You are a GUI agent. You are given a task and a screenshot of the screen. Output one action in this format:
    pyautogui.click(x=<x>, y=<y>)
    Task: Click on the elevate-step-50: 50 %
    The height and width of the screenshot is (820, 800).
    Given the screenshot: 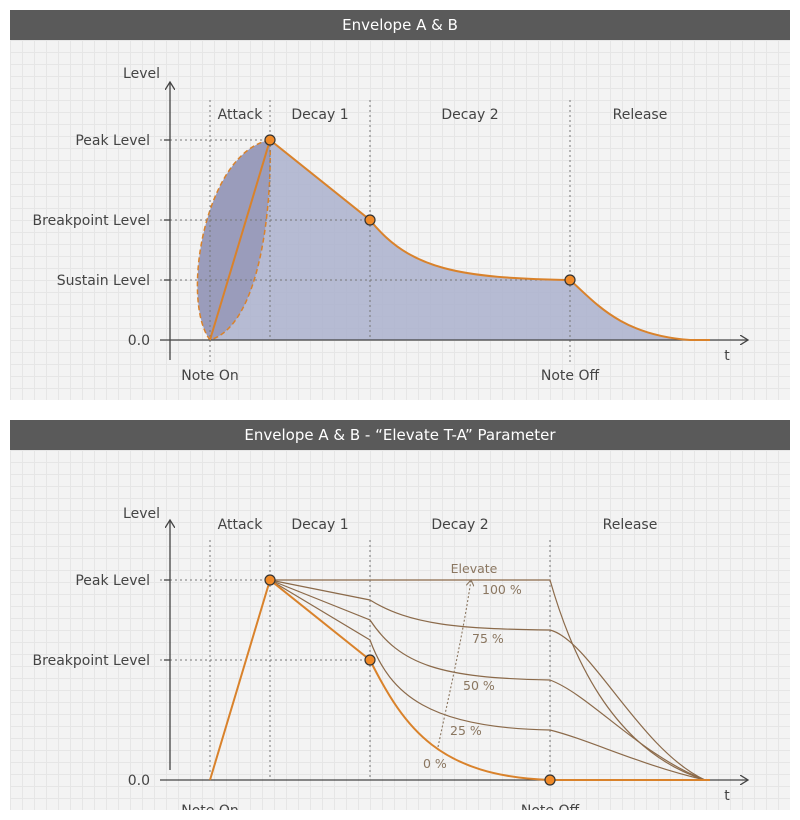 What is the action you would take?
    pyautogui.click(x=479, y=685)
    